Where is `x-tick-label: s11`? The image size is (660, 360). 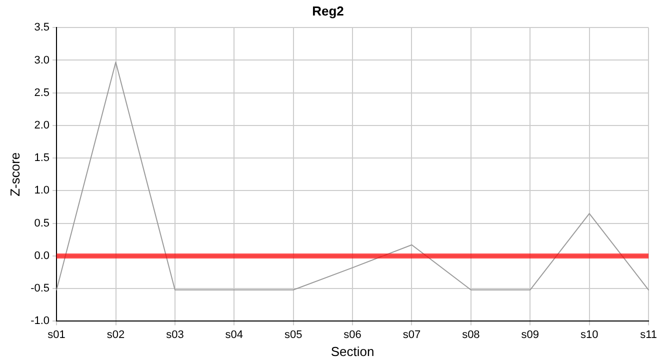
x-tick-label: s11 is located at coordinates (648, 334).